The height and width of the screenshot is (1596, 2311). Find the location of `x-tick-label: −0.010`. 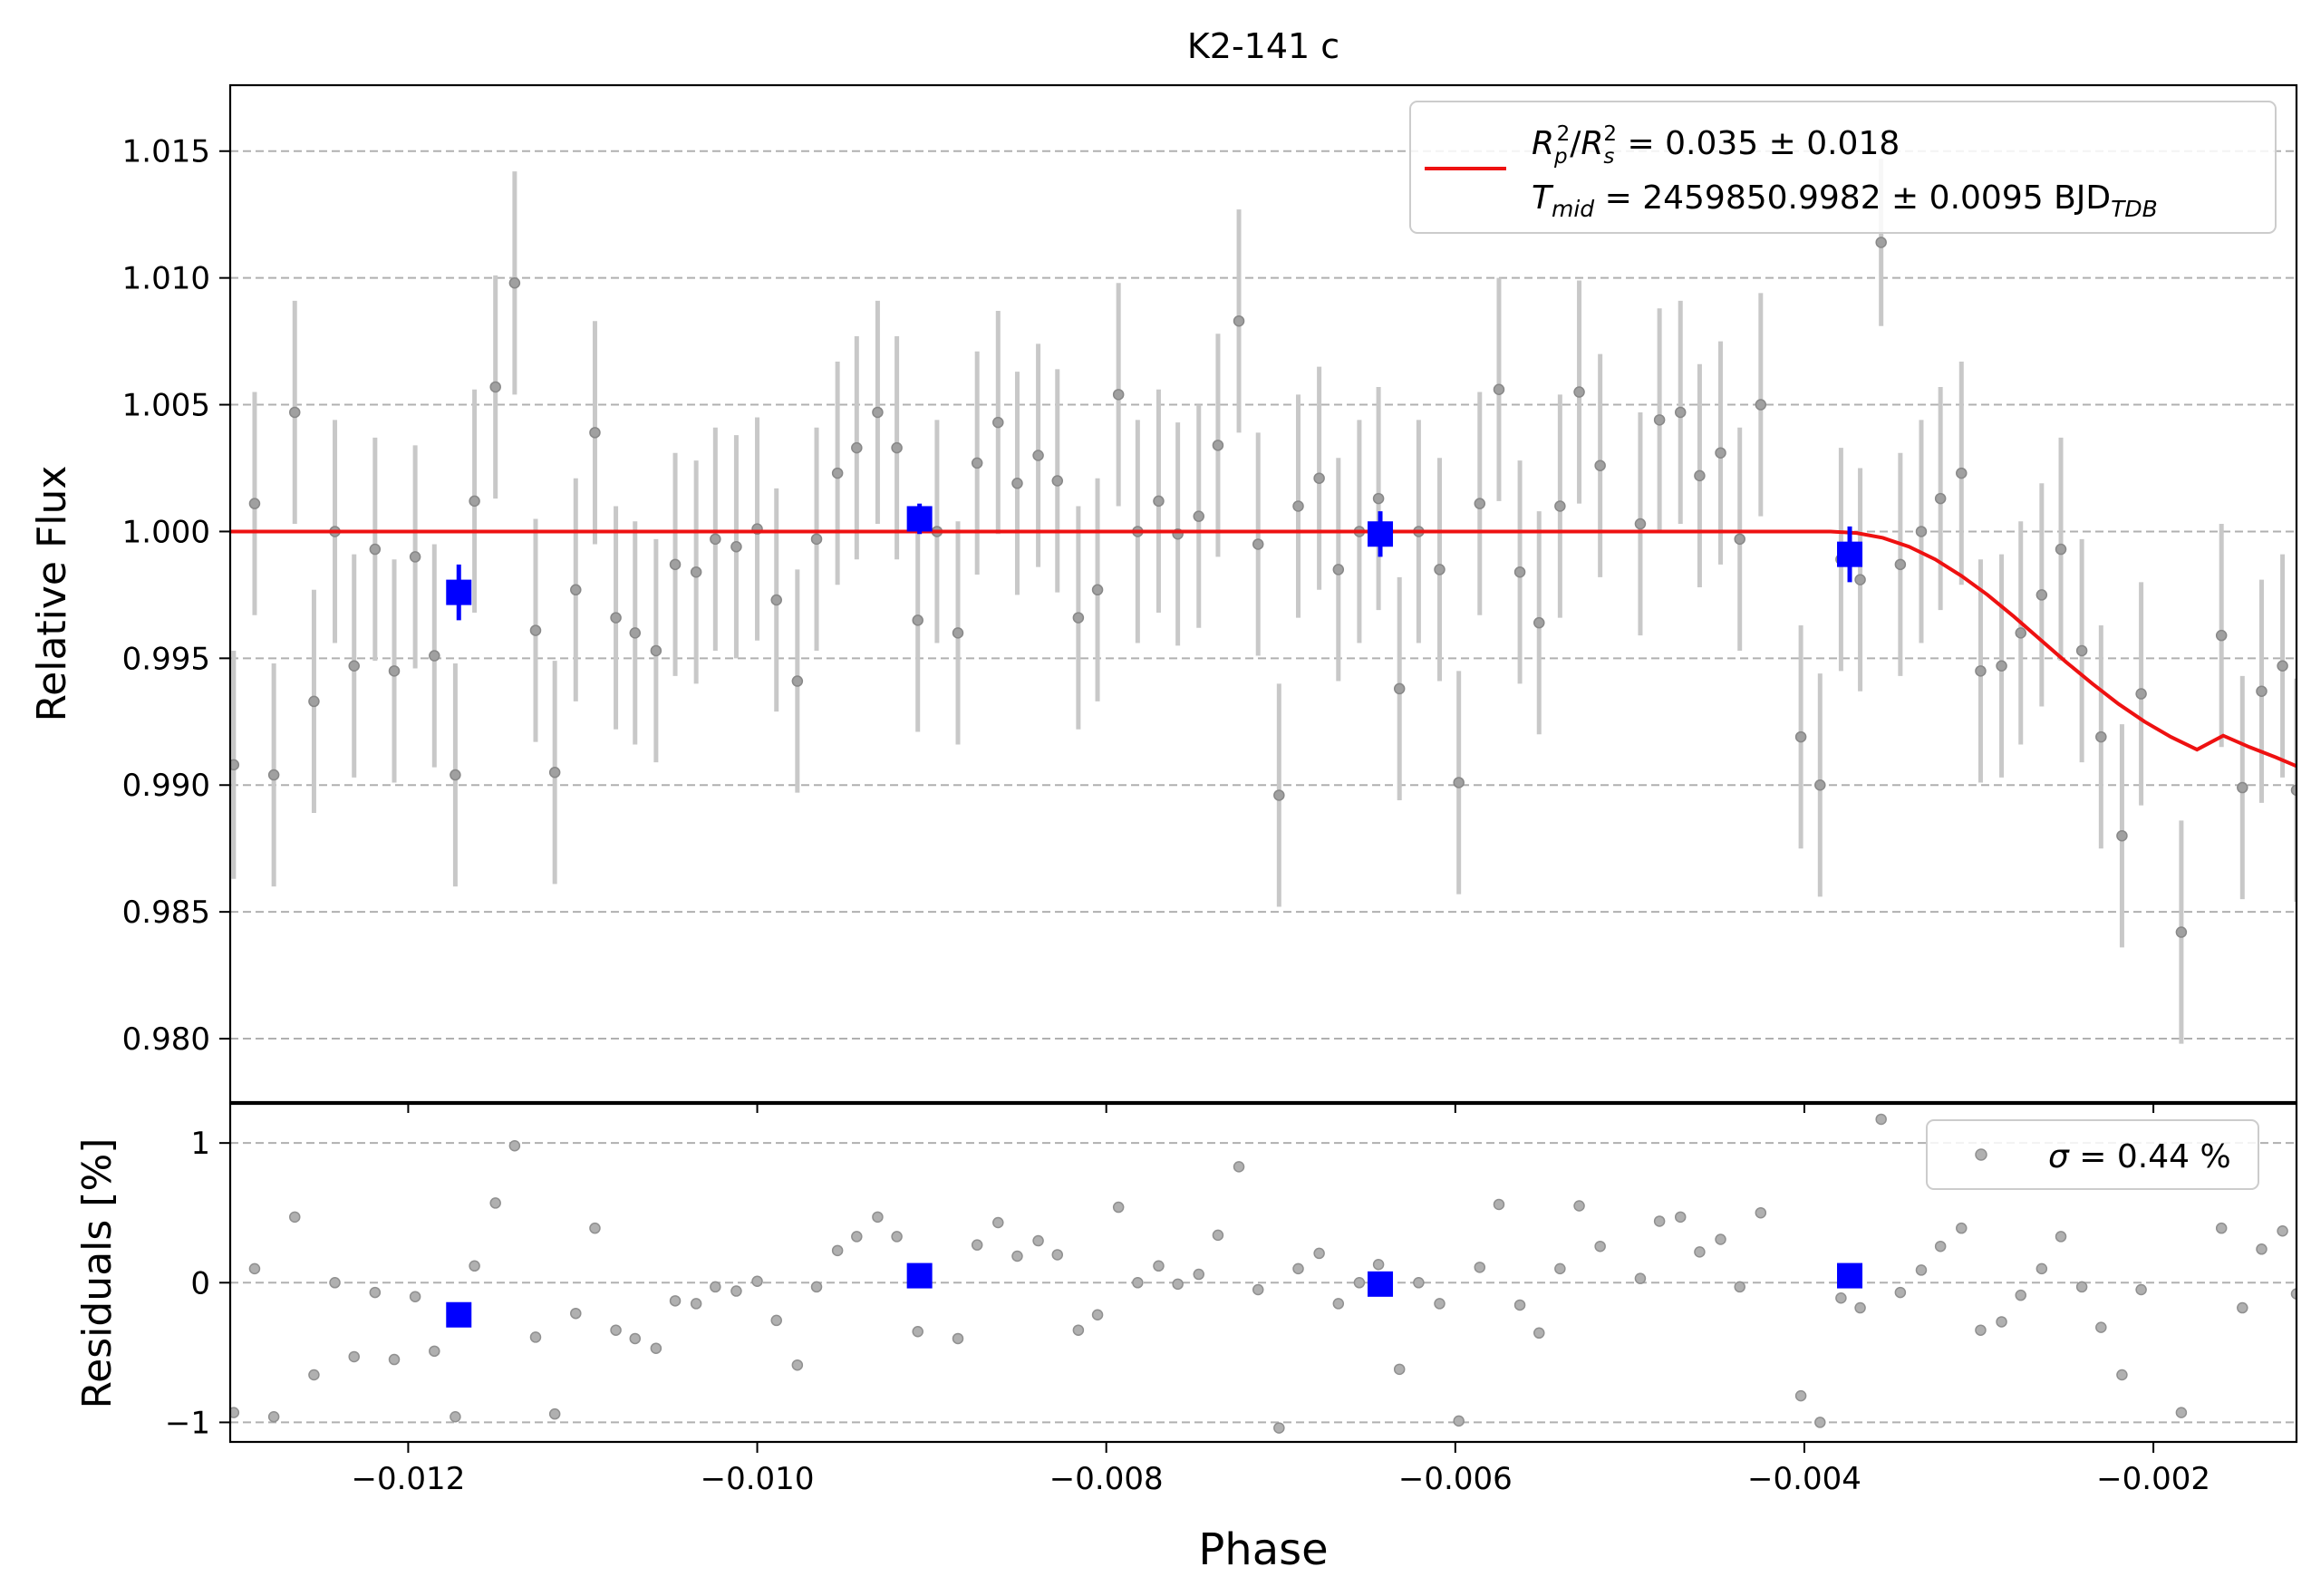

x-tick-label: −0.010 is located at coordinates (758, 1479).